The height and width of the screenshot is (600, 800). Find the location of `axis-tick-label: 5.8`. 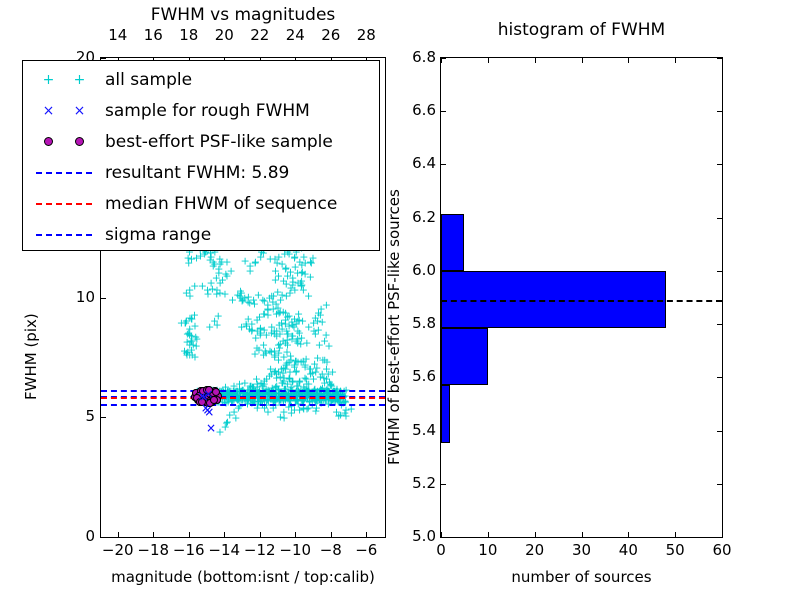

axis-tick-label: 5.8 is located at coordinates (424, 323).